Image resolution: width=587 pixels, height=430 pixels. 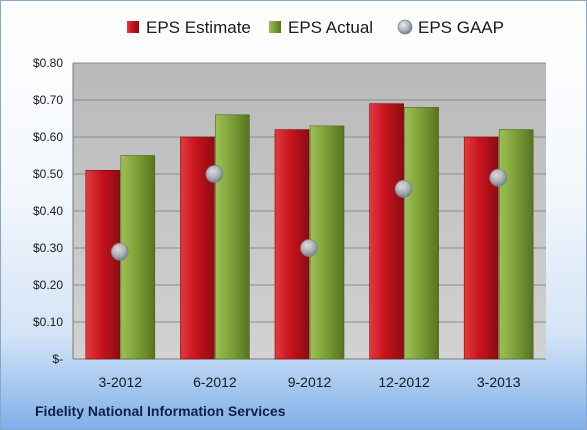 I want to click on legend-label: EPS GAAP, so click(x=461, y=27).